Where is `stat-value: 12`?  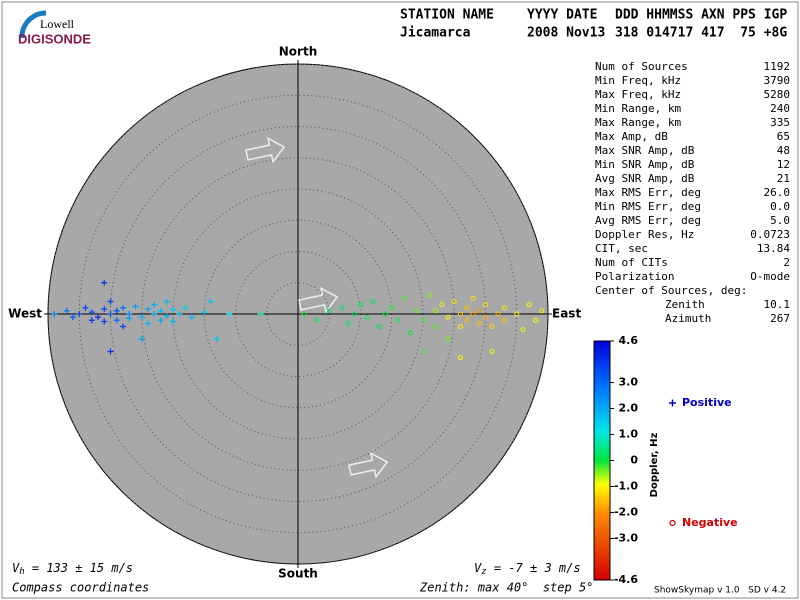
stat-value: 12 is located at coordinates (783, 164).